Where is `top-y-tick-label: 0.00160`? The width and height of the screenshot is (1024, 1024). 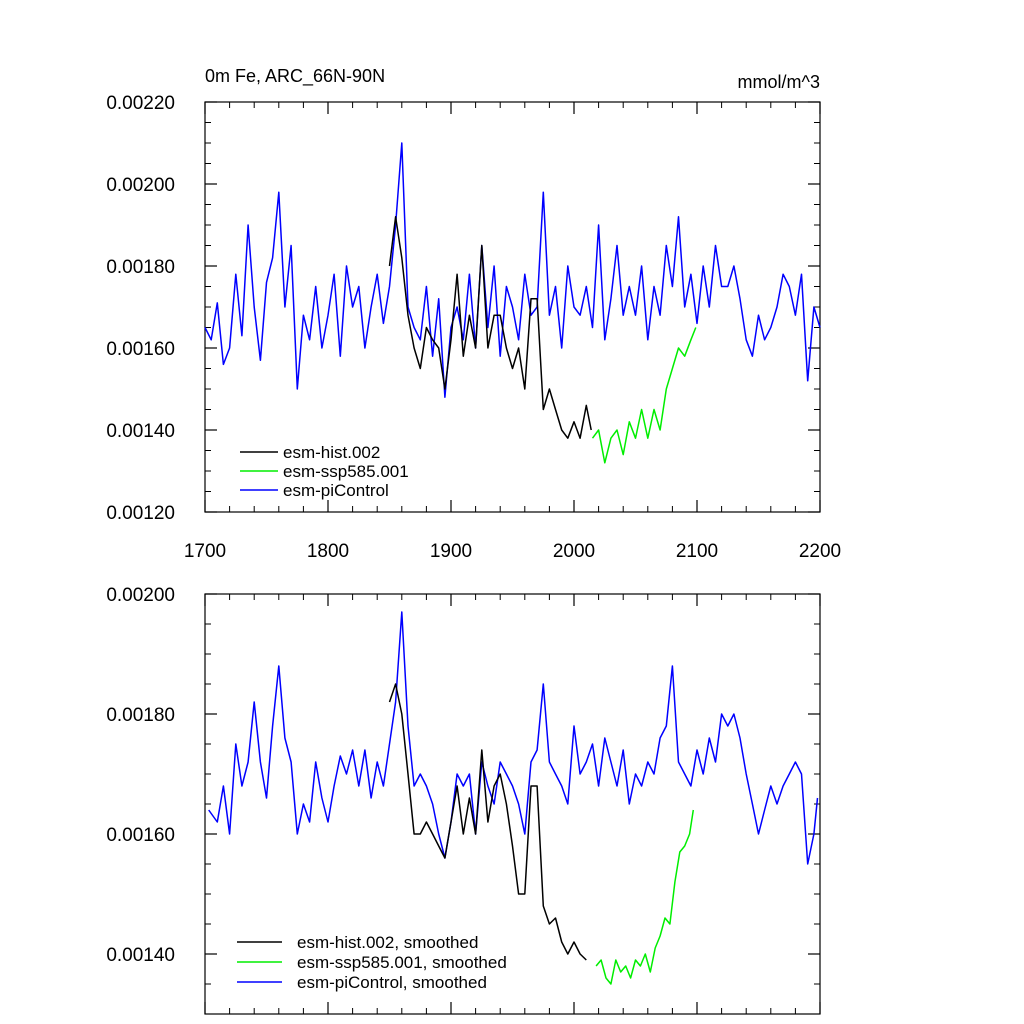 top-y-tick-label: 0.00160 is located at coordinates (140, 349).